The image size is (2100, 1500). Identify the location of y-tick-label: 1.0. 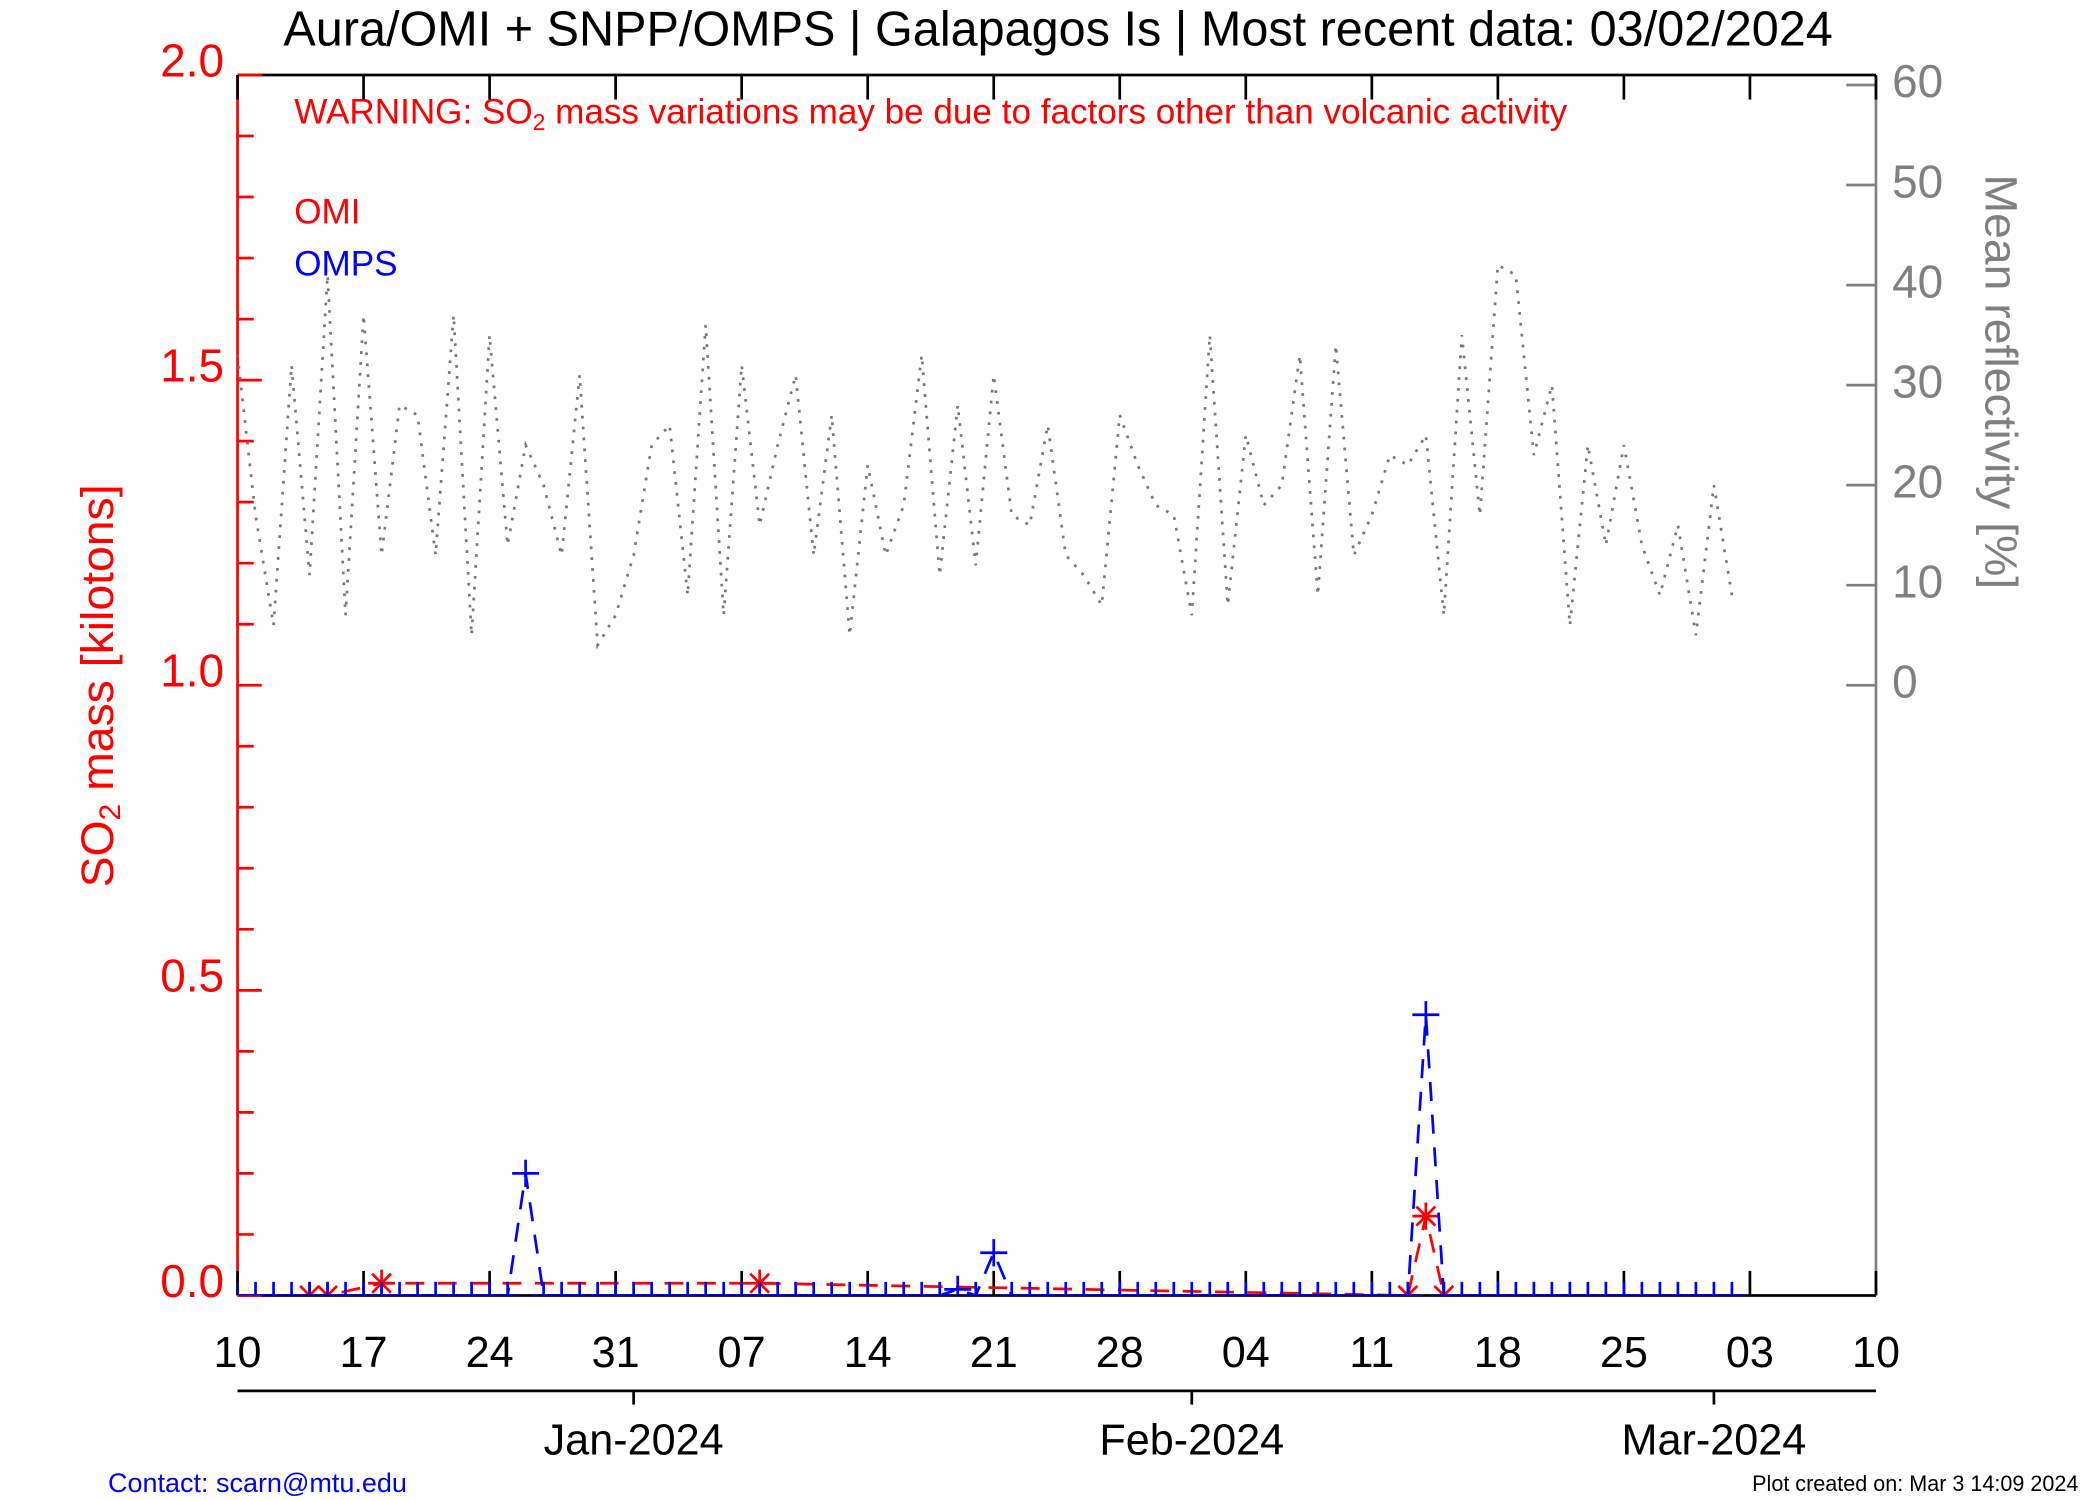
(192, 670).